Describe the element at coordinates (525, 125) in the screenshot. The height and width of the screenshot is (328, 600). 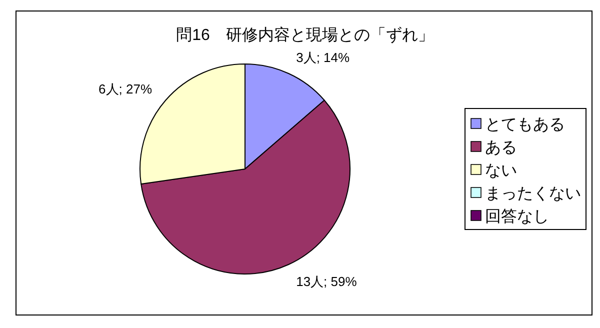
I see `legend-label: とてもある` at that location.